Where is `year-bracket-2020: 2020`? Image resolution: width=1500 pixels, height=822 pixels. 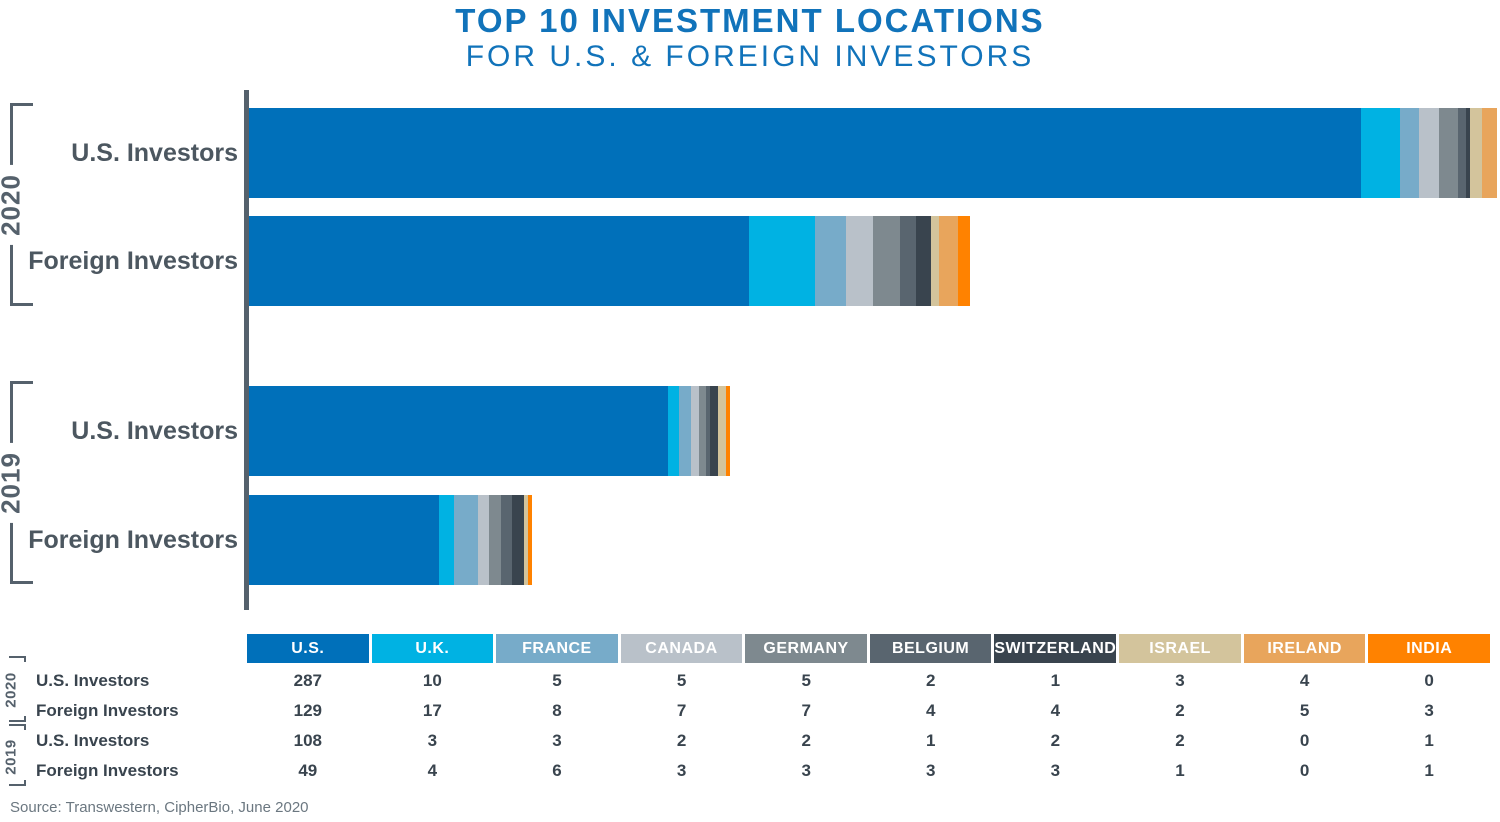 year-bracket-2020: 2020 is located at coordinates (16, 204).